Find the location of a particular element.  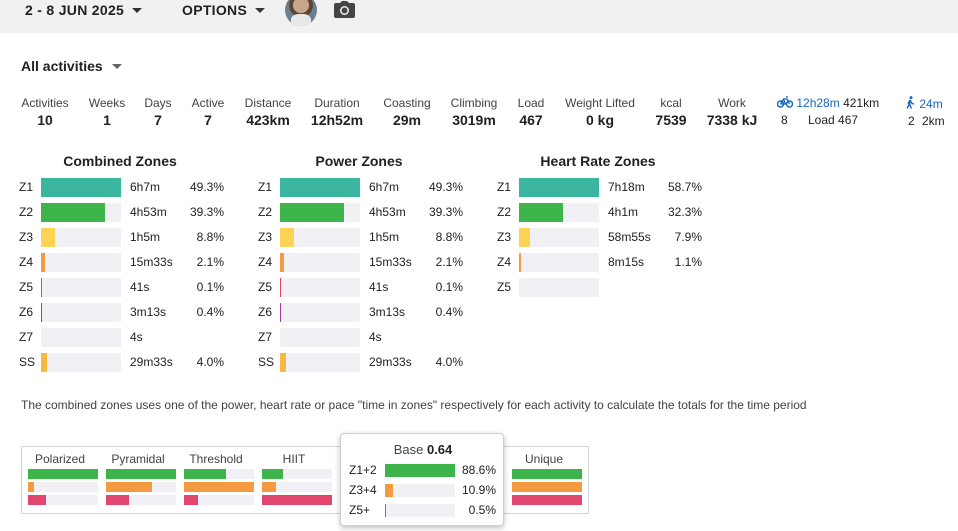

stat-value: 3019m is located at coordinates (474, 120).